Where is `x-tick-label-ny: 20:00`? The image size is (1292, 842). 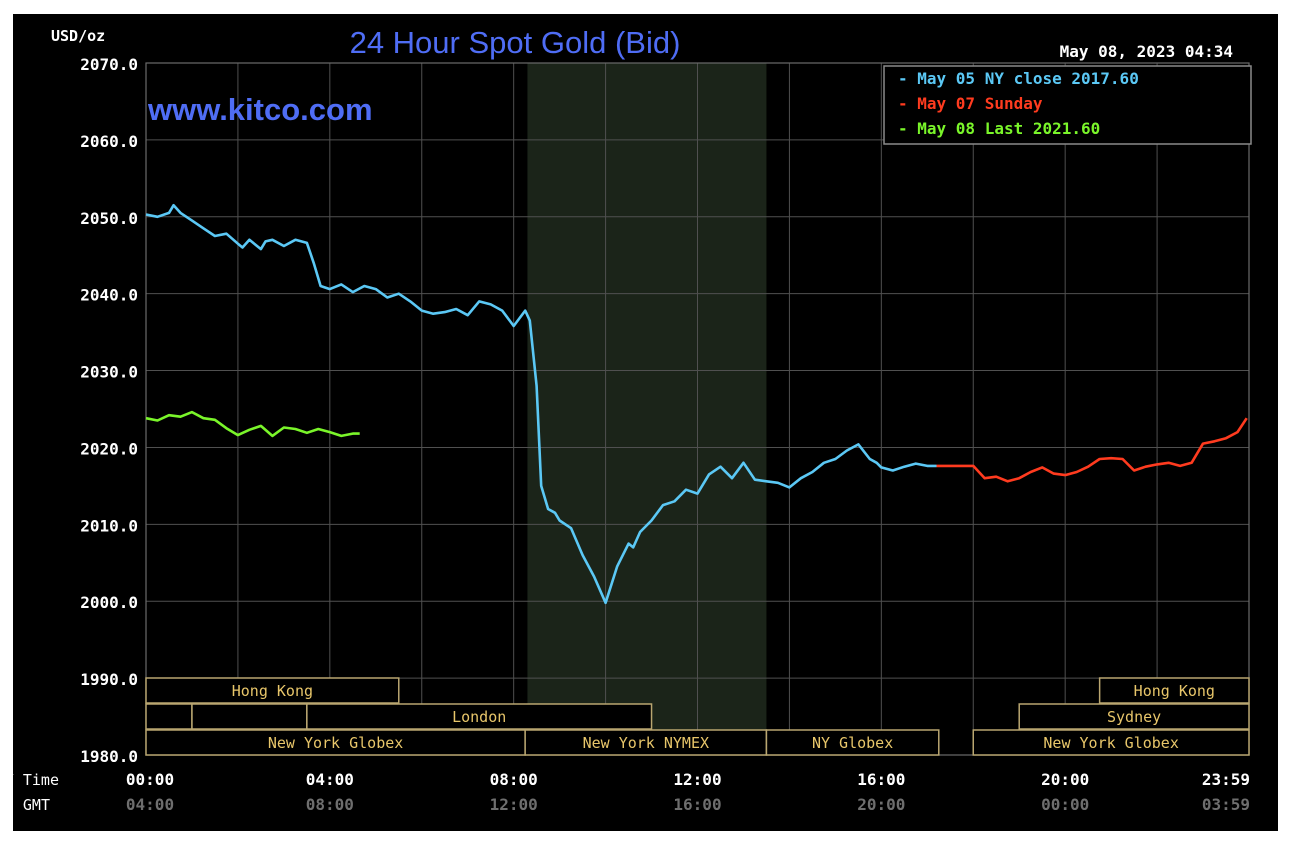
x-tick-label-ny: 20:00 is located at coordinates (1065, 779).